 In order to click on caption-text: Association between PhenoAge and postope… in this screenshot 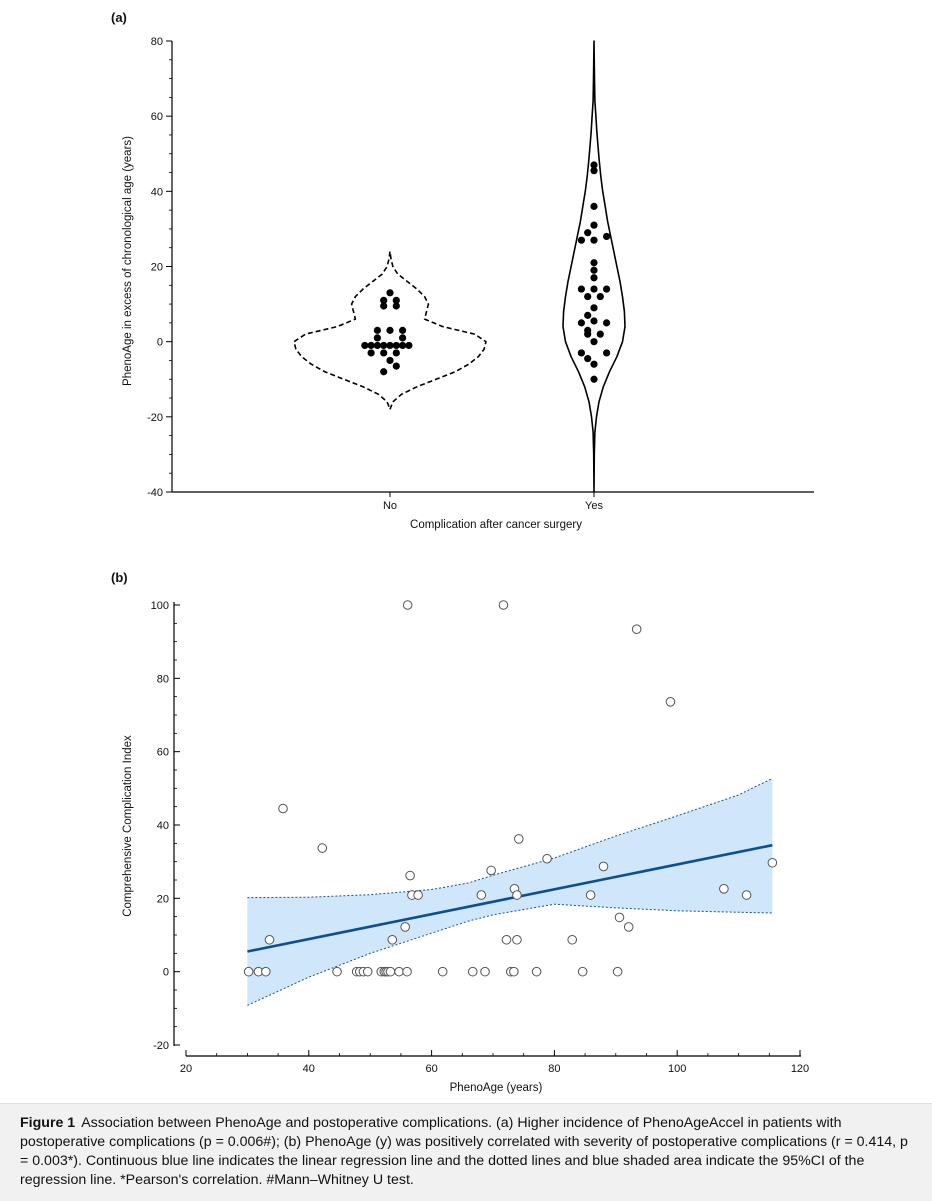, I will do `click(464, 1151)`.